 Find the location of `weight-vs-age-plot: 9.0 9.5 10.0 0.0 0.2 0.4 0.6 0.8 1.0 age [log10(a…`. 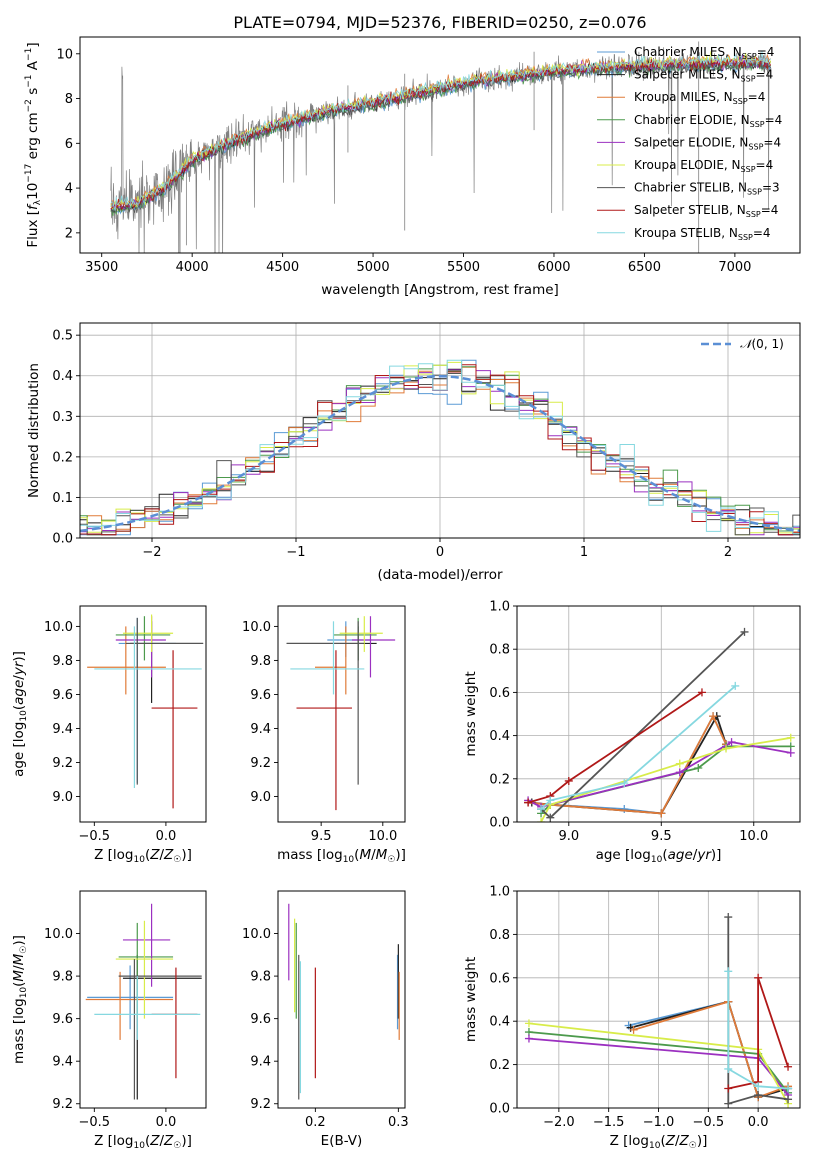

weight-vs-age-plot: 9.0 9.5 10.0 0.0 0.2 0.4 0.6 0.8 1.0 age [log10(a… is located at coordinates (632, 732).